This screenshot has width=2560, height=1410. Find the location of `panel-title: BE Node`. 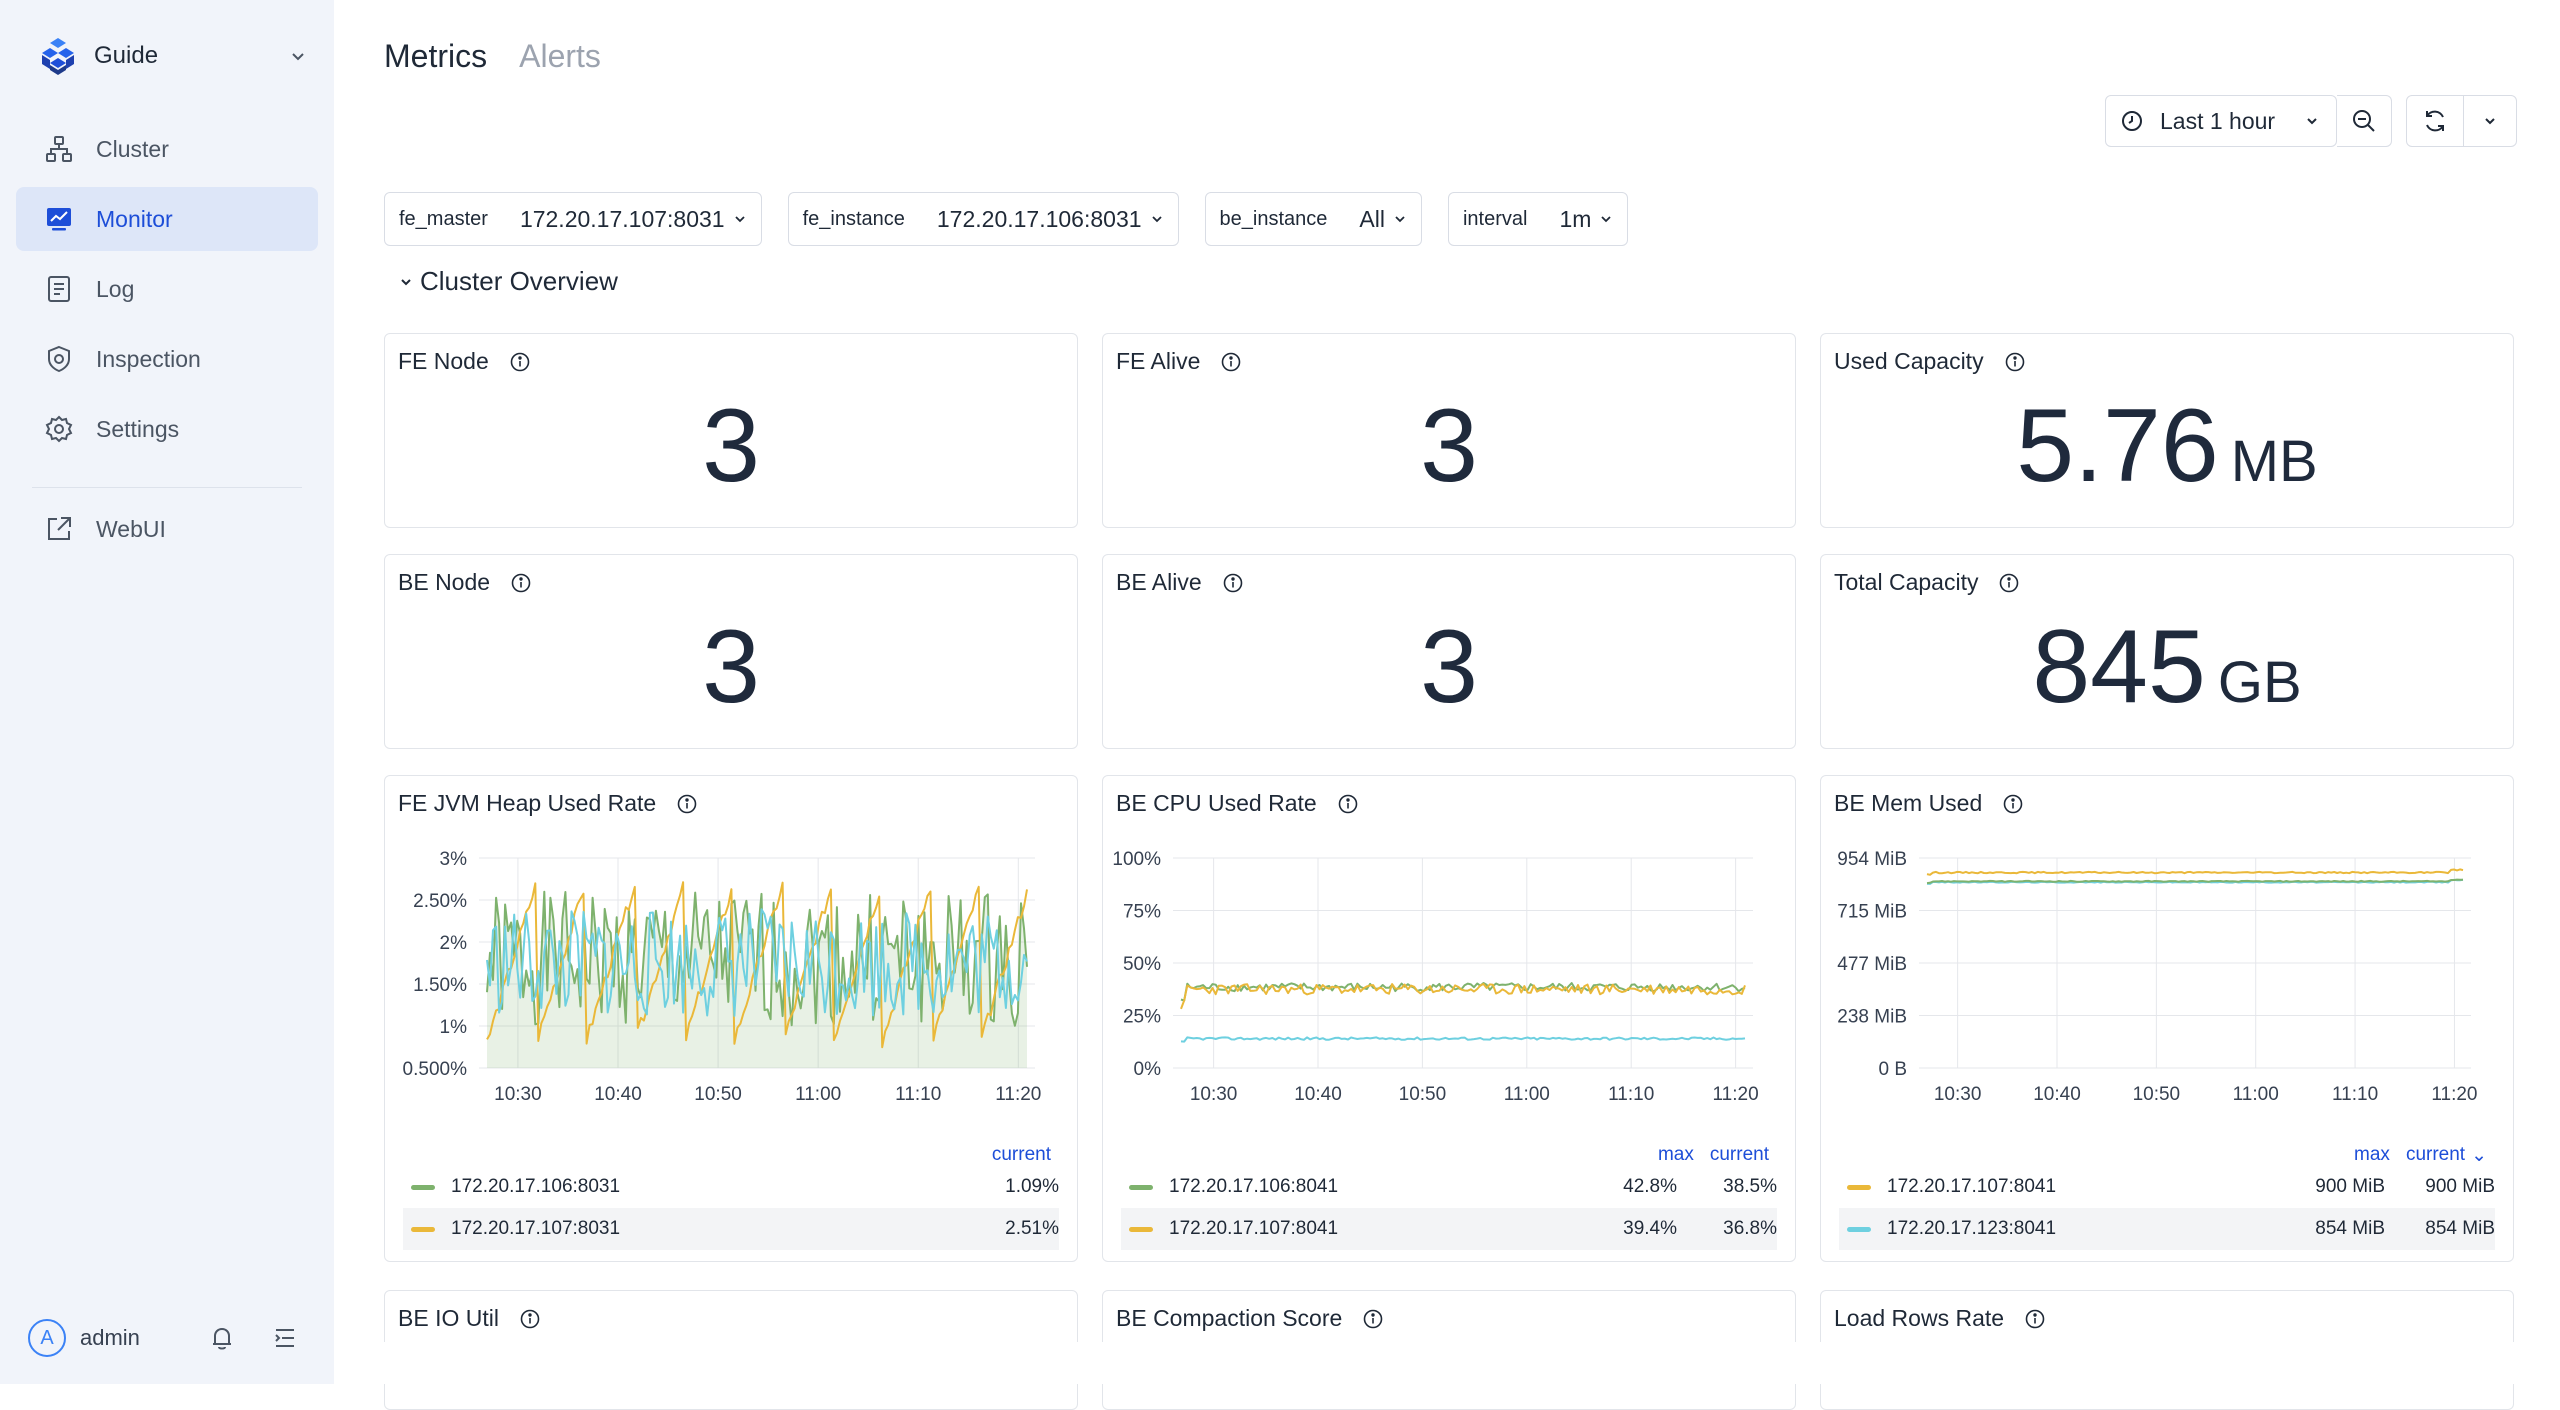

panel-title: BE Node is located at coordinates (444, 582).